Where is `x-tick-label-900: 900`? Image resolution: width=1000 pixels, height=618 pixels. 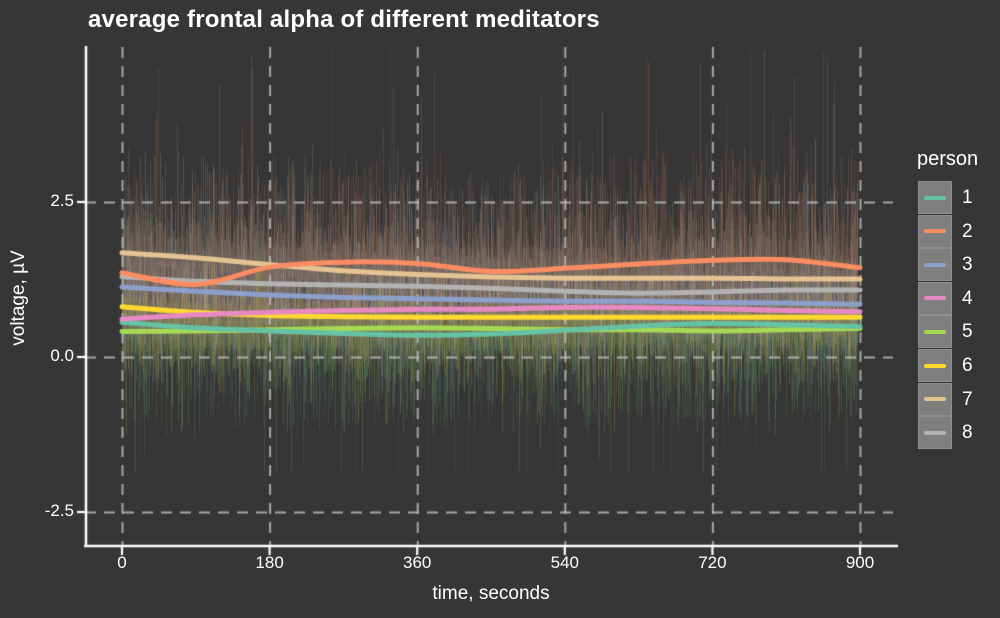 x-tick-label-900: 900 is located at coordinates (860, 562).